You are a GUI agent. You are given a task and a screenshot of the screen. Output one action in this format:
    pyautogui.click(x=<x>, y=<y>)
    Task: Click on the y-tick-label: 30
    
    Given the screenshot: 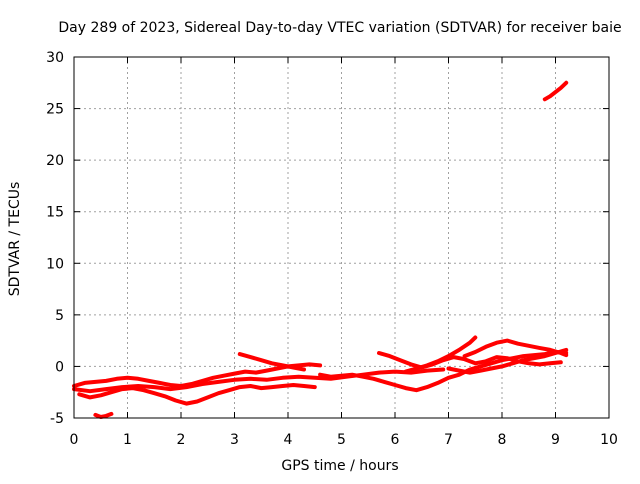 What is the action you would take?
    pyautogui.click(x=55, y=58)
    